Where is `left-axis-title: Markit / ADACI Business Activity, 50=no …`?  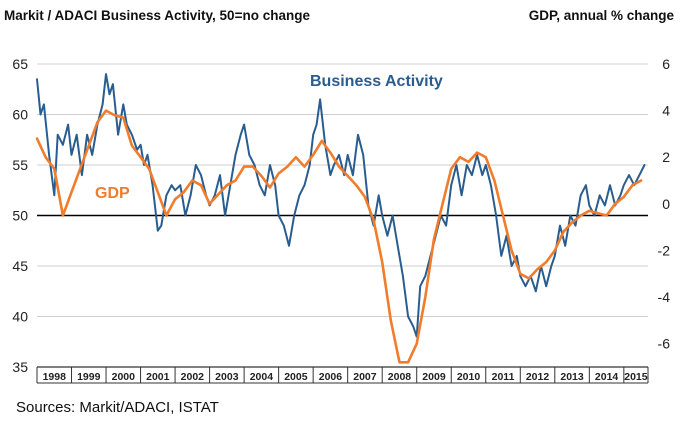
left-axis-title: Markit / ADACI Business Activity, 50=no … is located at coordinates (157, 15).